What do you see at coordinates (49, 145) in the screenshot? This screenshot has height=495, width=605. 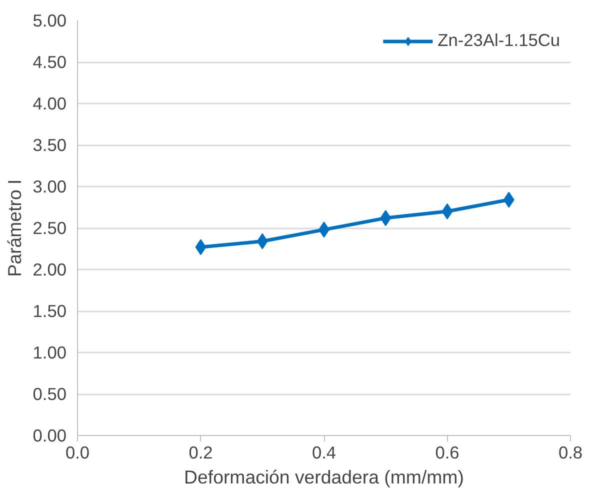 I see `y-tick-label: 3.50` at bounding box center [49, 145].